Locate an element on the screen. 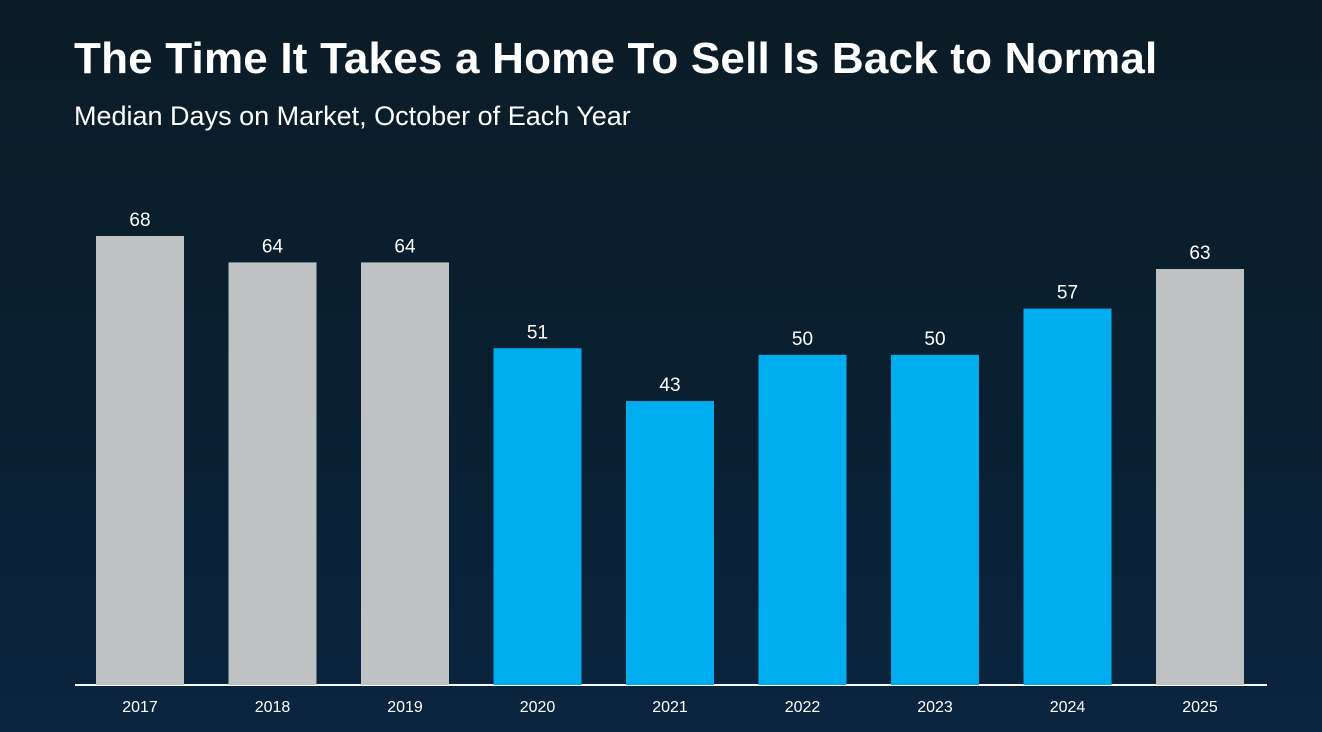  x-tick-label-2020: 2020 is located at coordinates (538, 707).